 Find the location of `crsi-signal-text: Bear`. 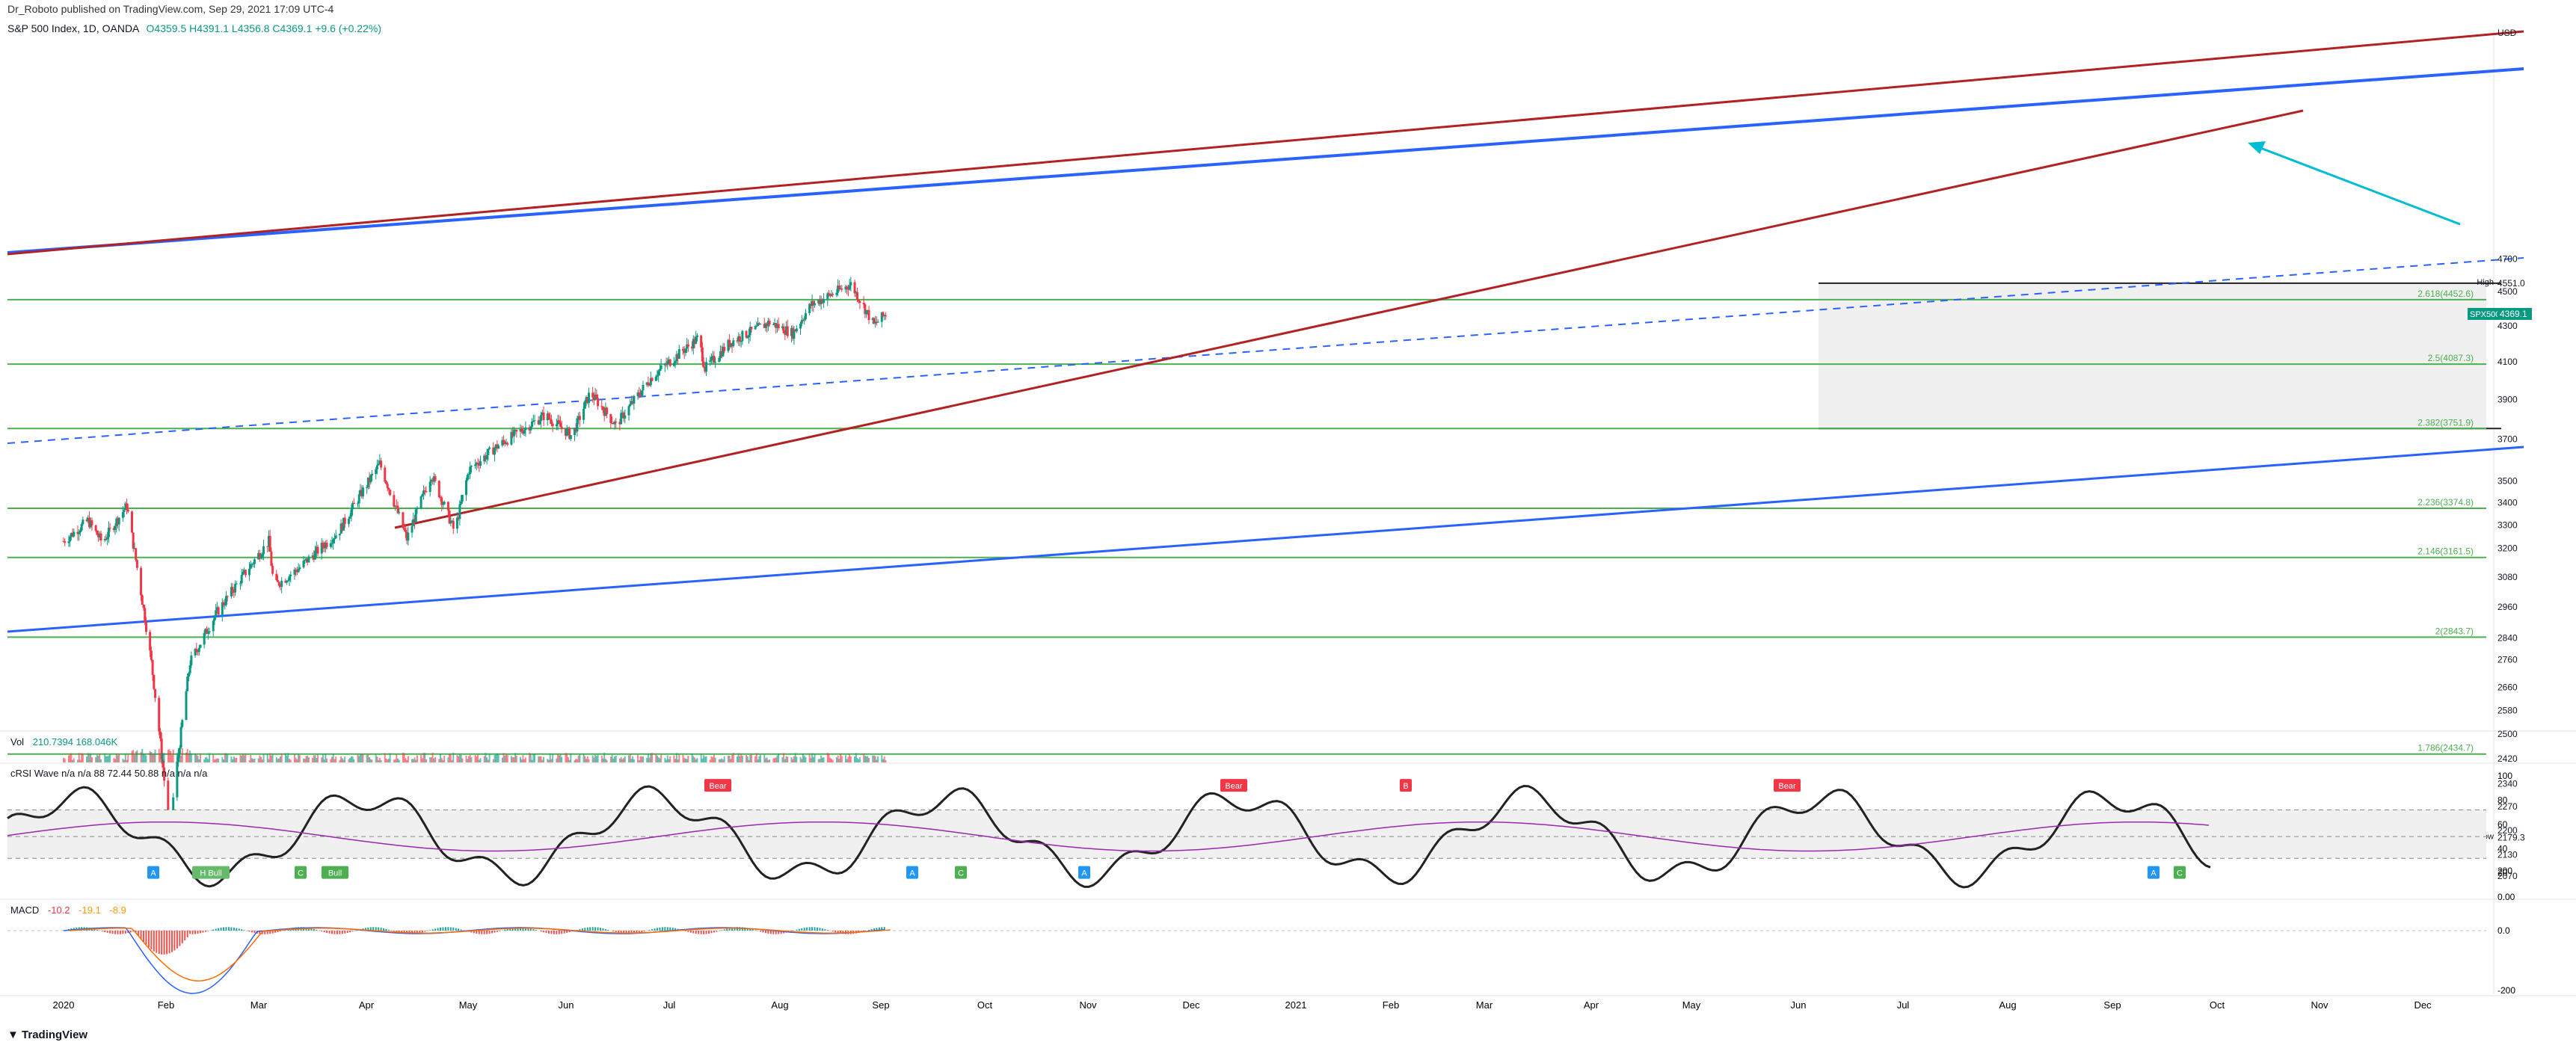

crsi-signal-text: Bear is located at coordinates (718, 786).